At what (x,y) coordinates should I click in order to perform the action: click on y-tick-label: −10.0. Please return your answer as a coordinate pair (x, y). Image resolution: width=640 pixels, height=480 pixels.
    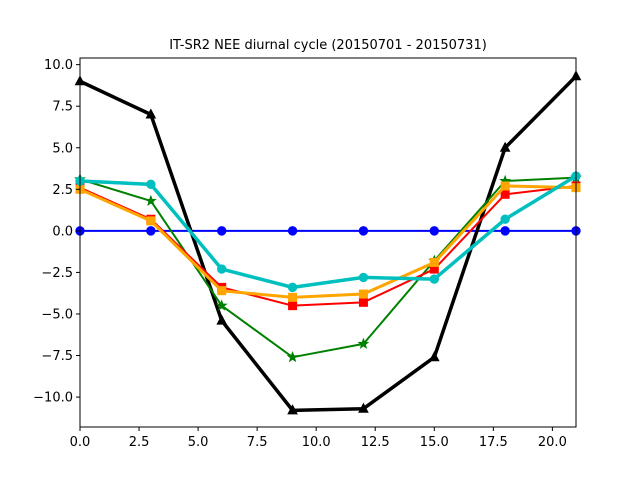
    Looking at the image, I should click on (53, 398).